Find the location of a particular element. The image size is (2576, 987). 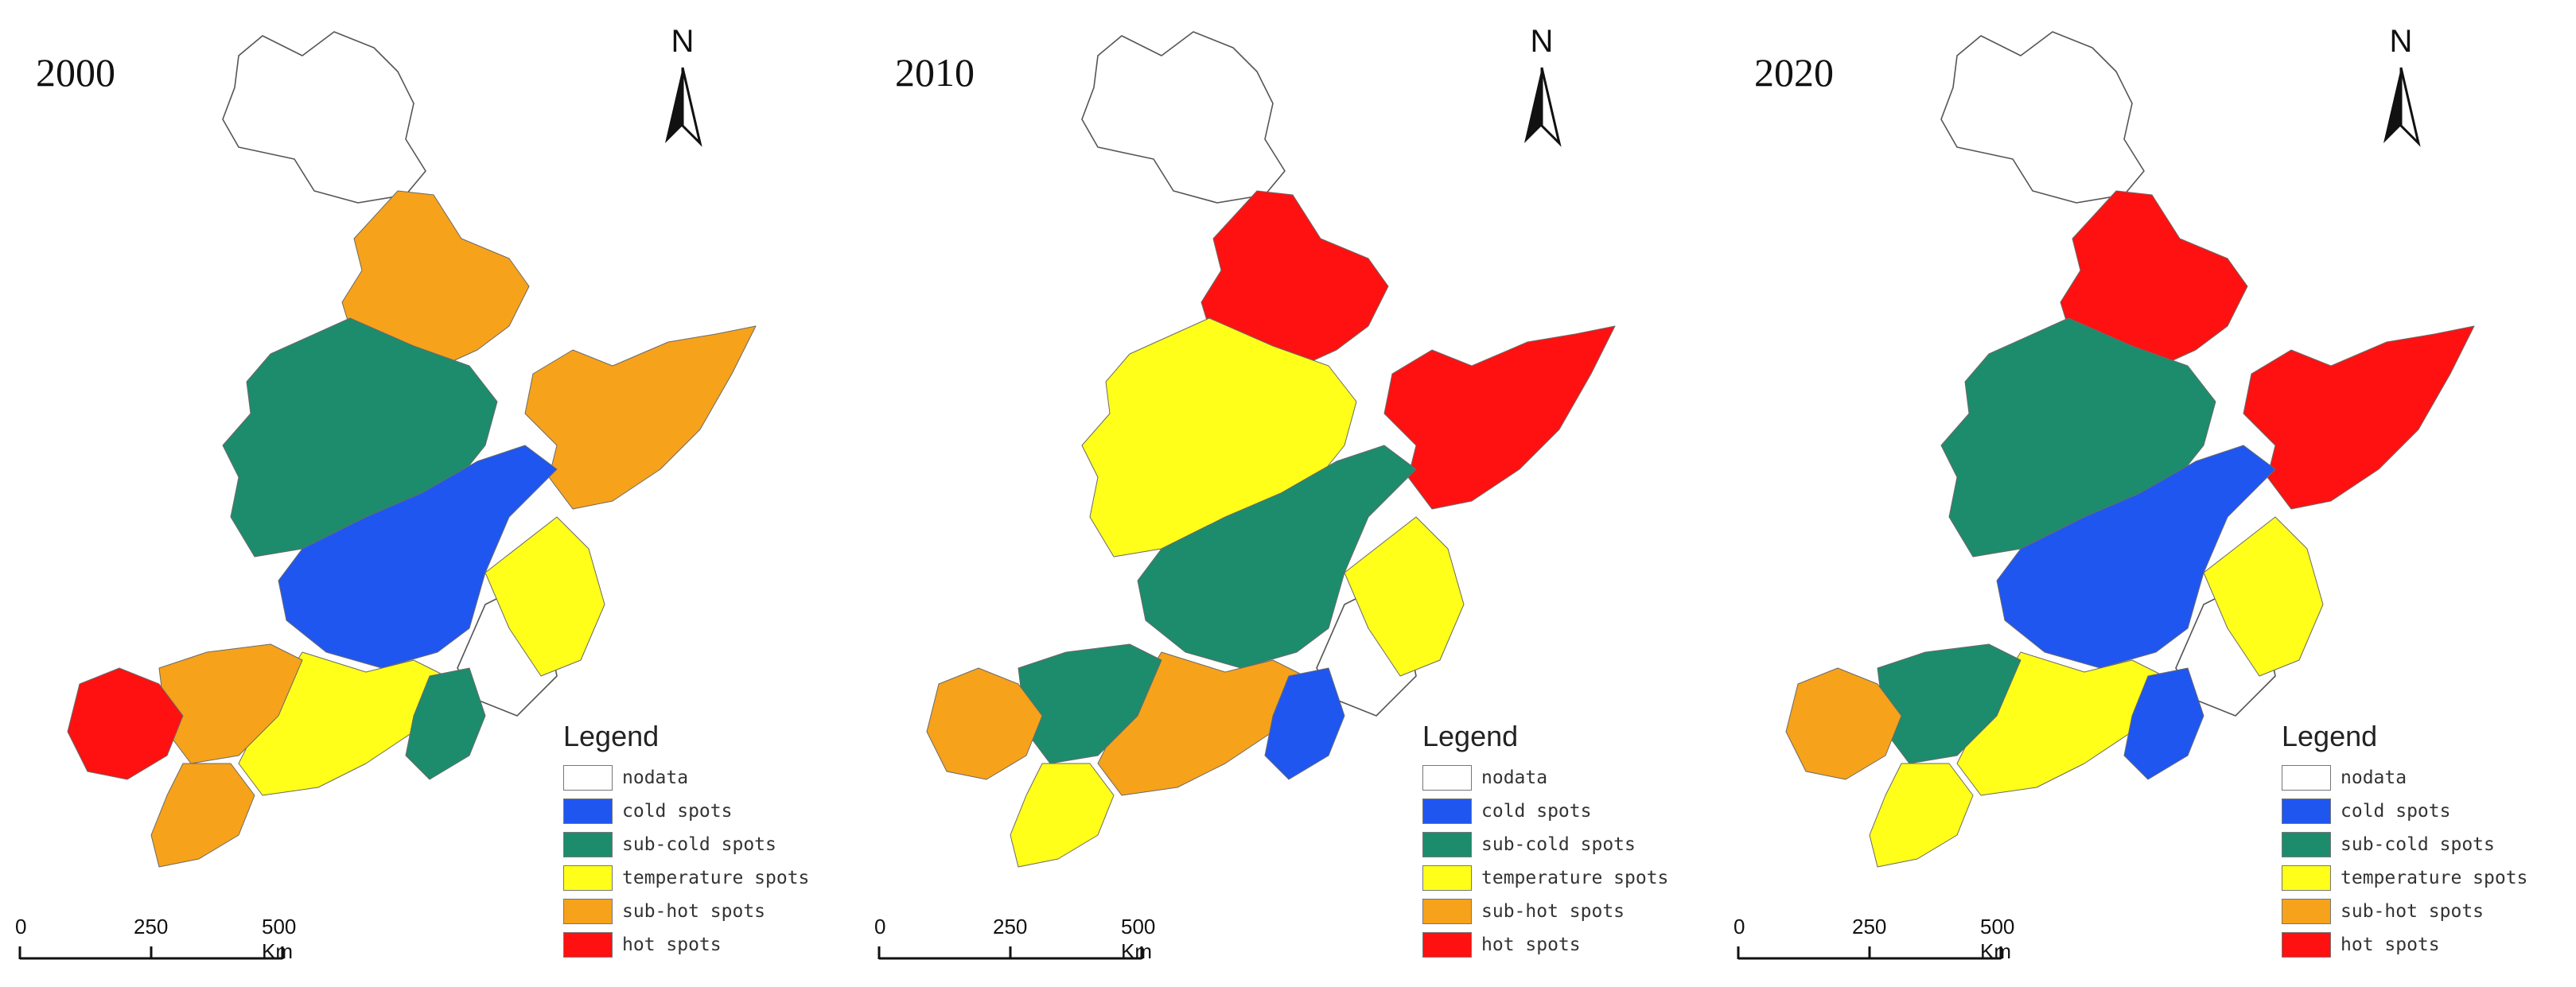

year-label: 2000 is located at coordinates (75, 72).